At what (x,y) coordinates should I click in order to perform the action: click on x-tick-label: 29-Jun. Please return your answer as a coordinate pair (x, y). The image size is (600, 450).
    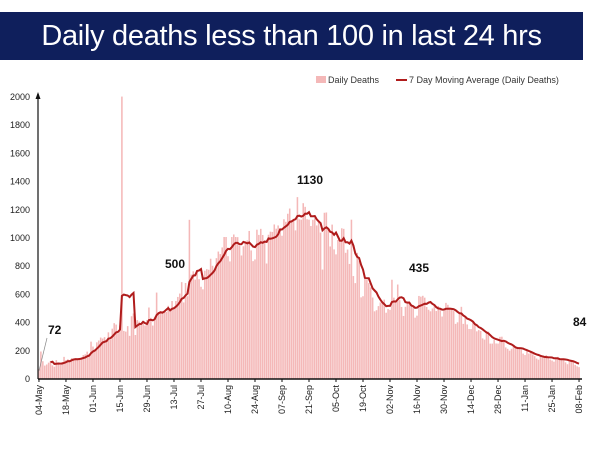
    Looking at the image, I should click on (147, 399).